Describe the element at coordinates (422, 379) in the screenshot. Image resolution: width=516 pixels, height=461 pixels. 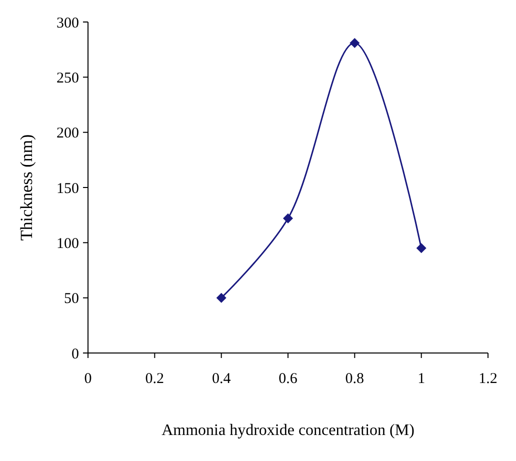
I see `x-tick-label: 1` at that location.